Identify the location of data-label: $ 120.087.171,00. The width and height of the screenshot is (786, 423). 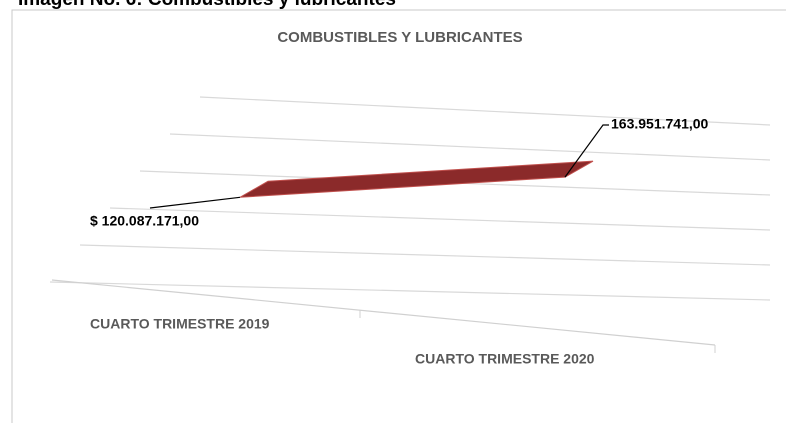
(144, 221).